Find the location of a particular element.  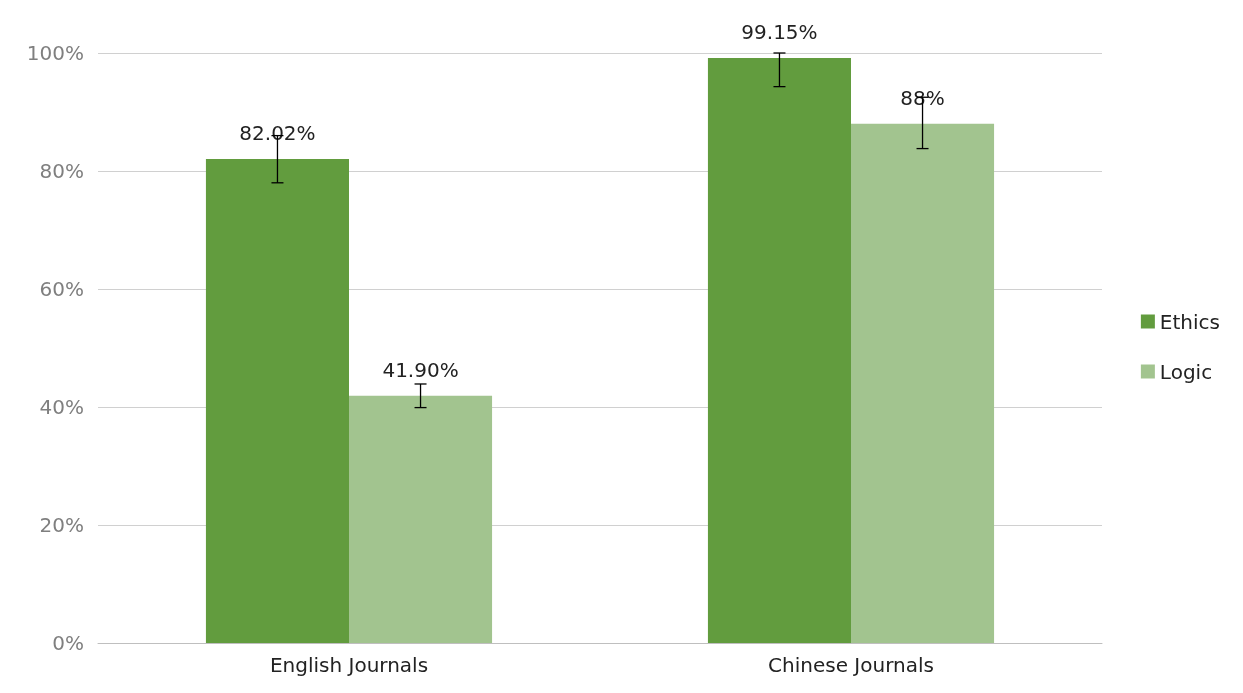

data-label: 88% is located at coordinates (922, 97).